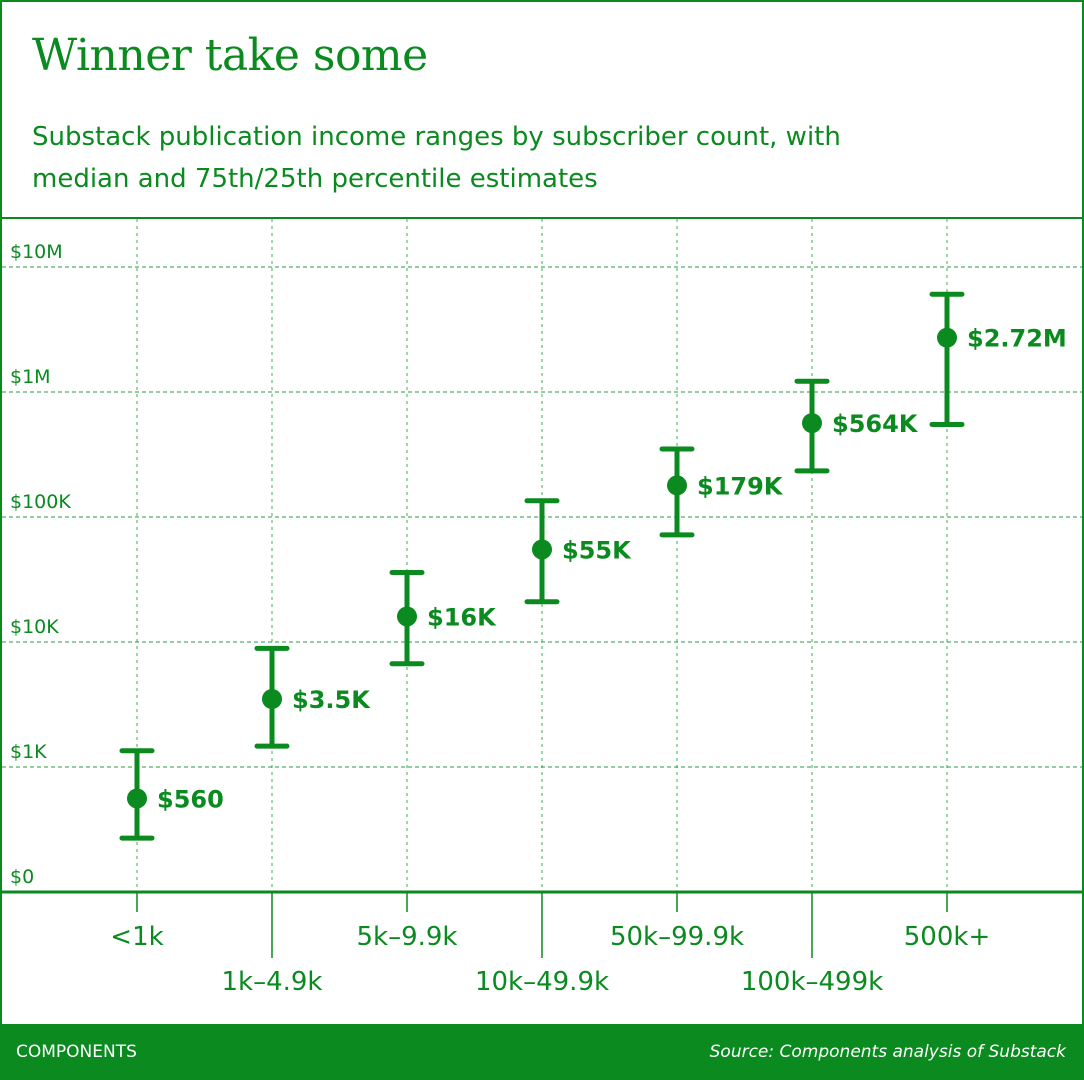 The width and height of the screenshot is (1084, 1080). I want to click on chart-title: Winner take some, so click(230, 55).